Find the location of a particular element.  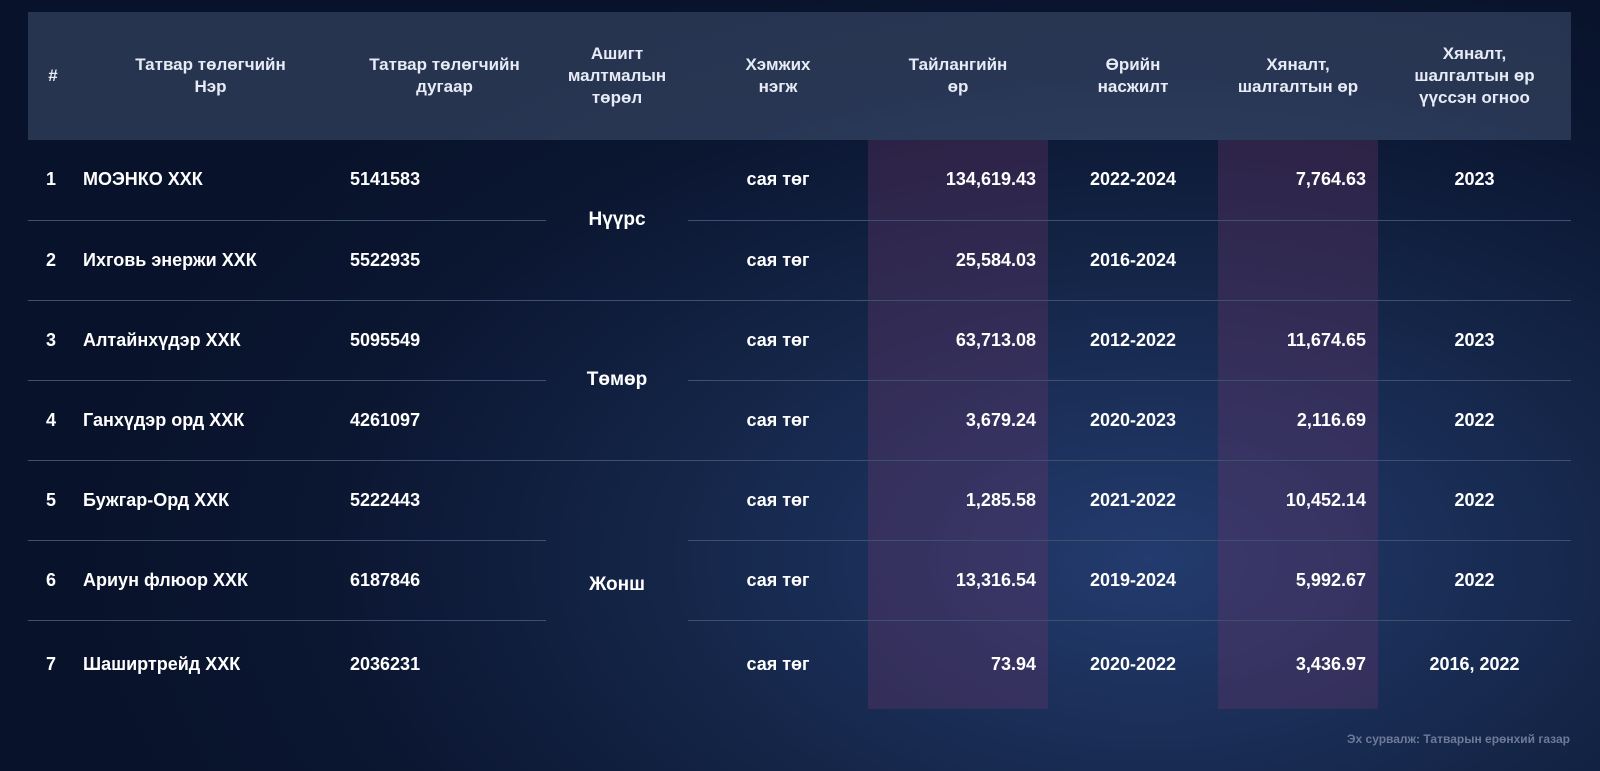

header-taxpayer-id: Татвар төлөгчийн дугаар is located at coordinates (444, 75).